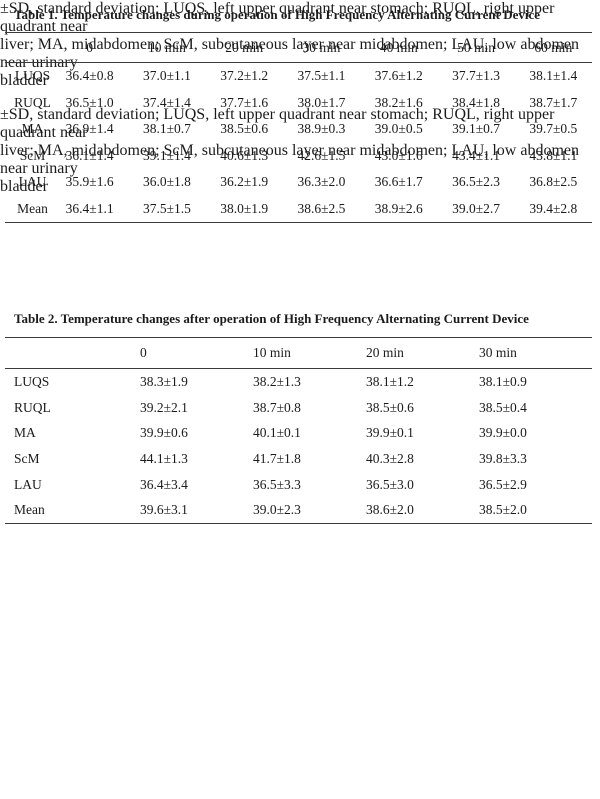 This screenshot has width=600, height=799. I want to click on cell: 36.0±1.8, so click(166, 182).